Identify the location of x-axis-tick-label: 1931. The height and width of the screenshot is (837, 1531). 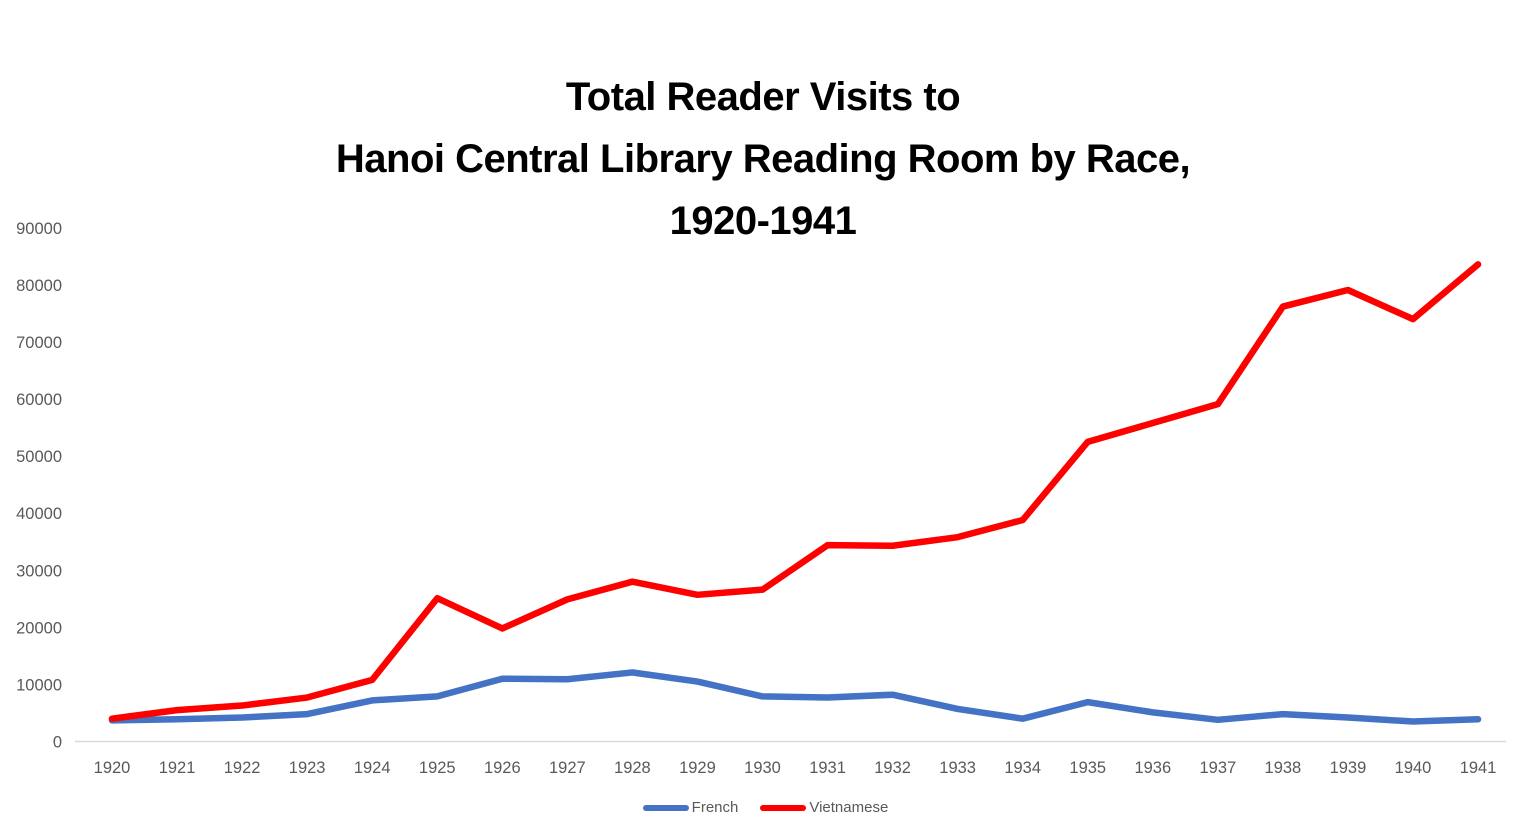
(827, 768).